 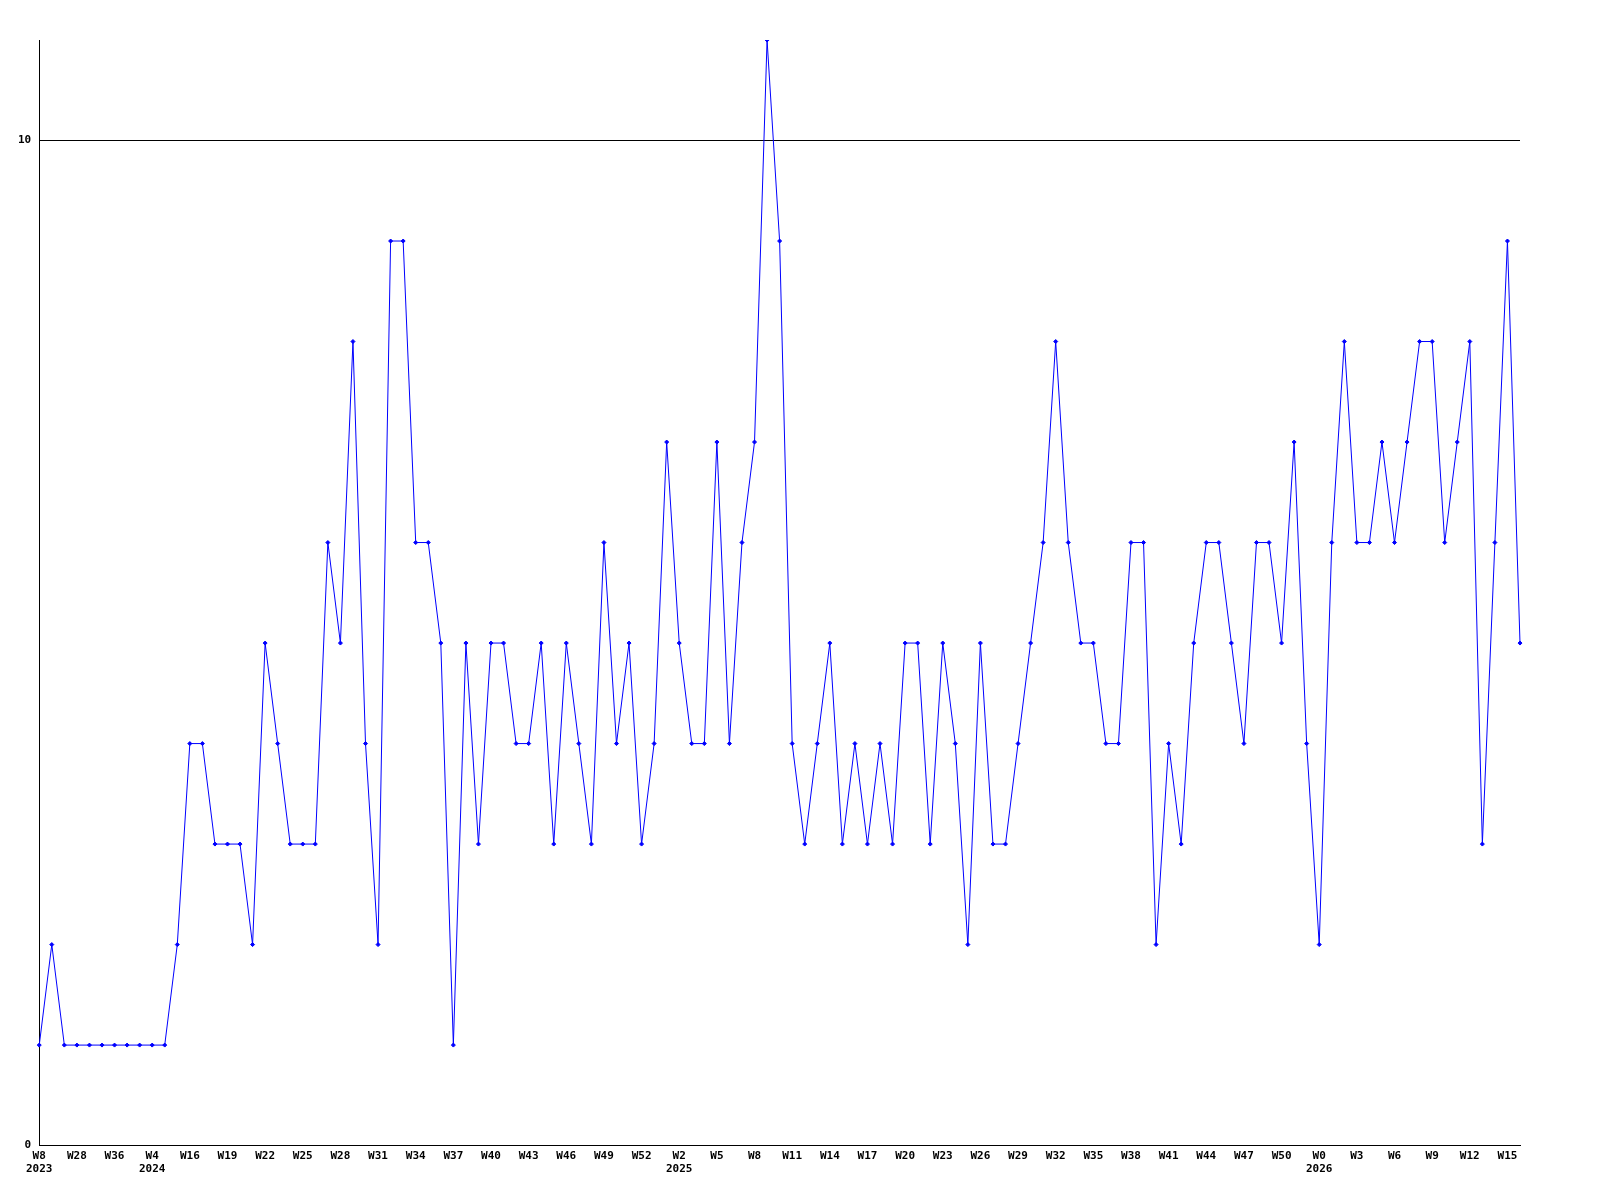 What do you see at coordinates (1243, 1156) in the screenshot?
I see `x-tick-label: W47` at bounding box center [1243, 1156].